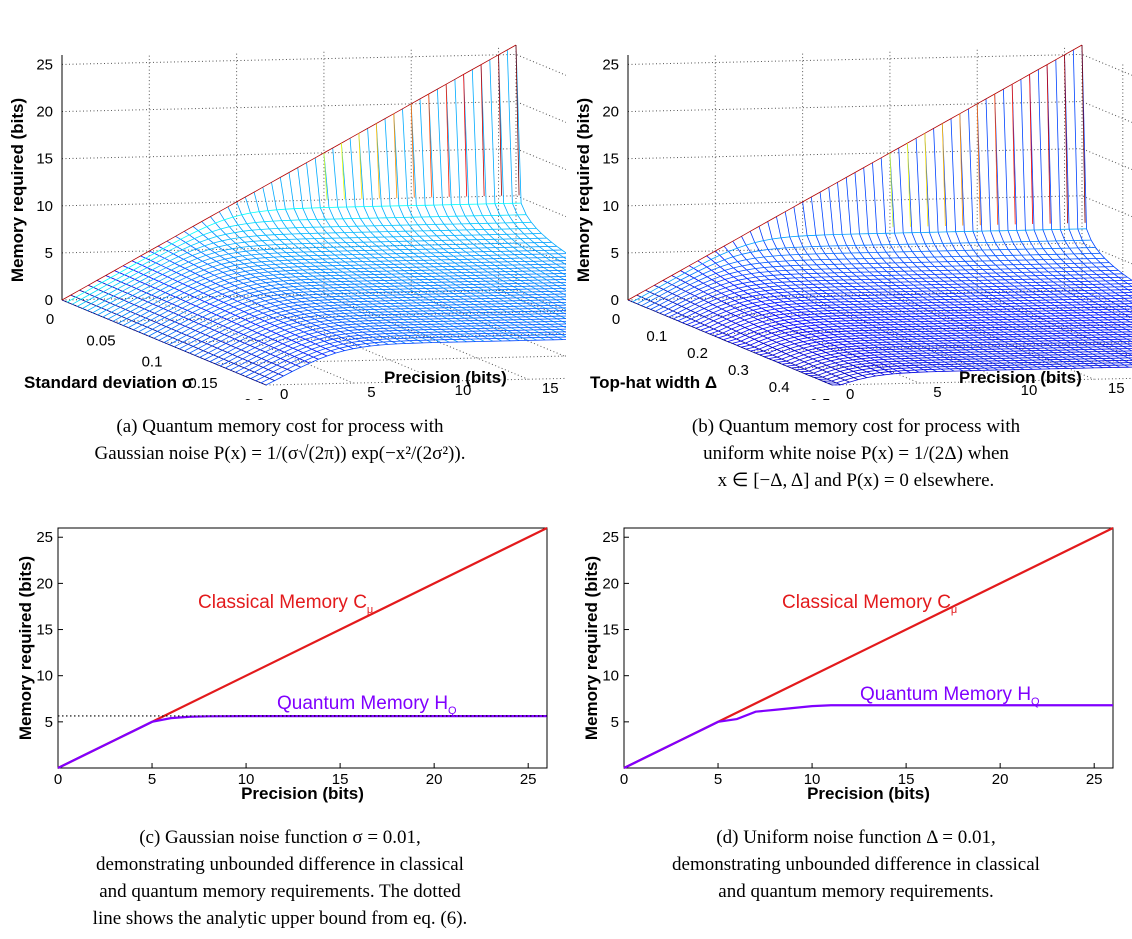  What do you see at coordinates (434, 779) in the screenshot?
I see `x-tick-label: 20` at bounding box center [434, 779].